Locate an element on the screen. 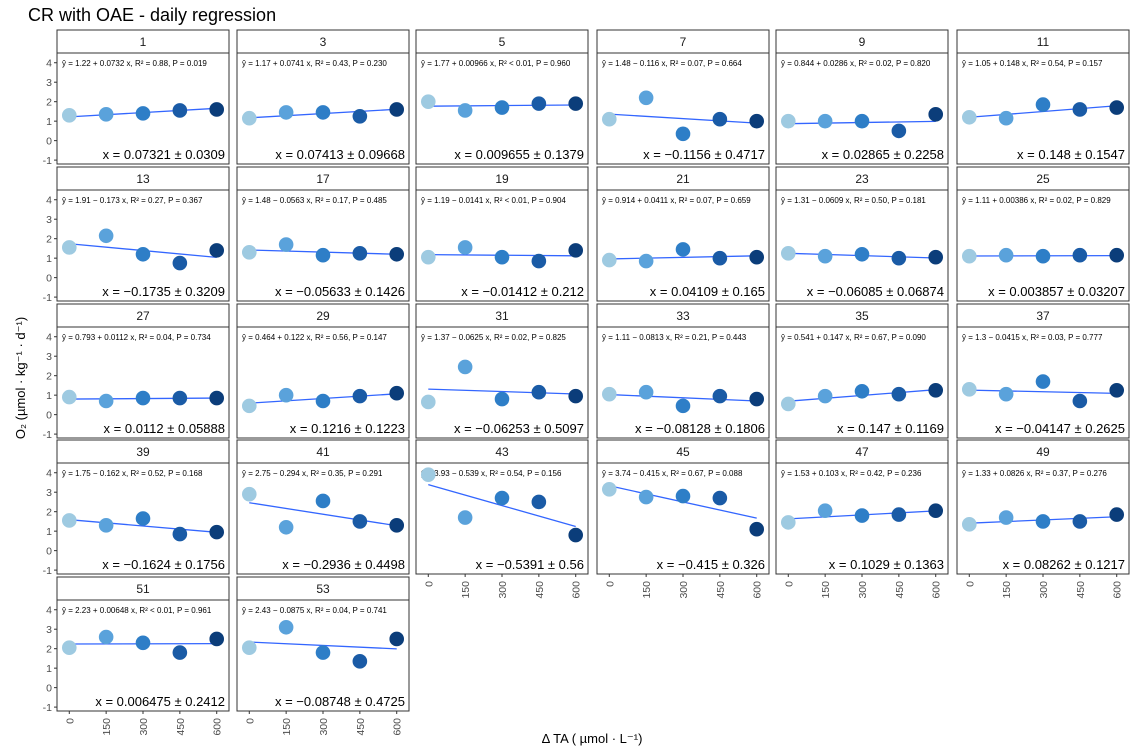  panel-strip-label: 51 is located at coordinates (143, 589).